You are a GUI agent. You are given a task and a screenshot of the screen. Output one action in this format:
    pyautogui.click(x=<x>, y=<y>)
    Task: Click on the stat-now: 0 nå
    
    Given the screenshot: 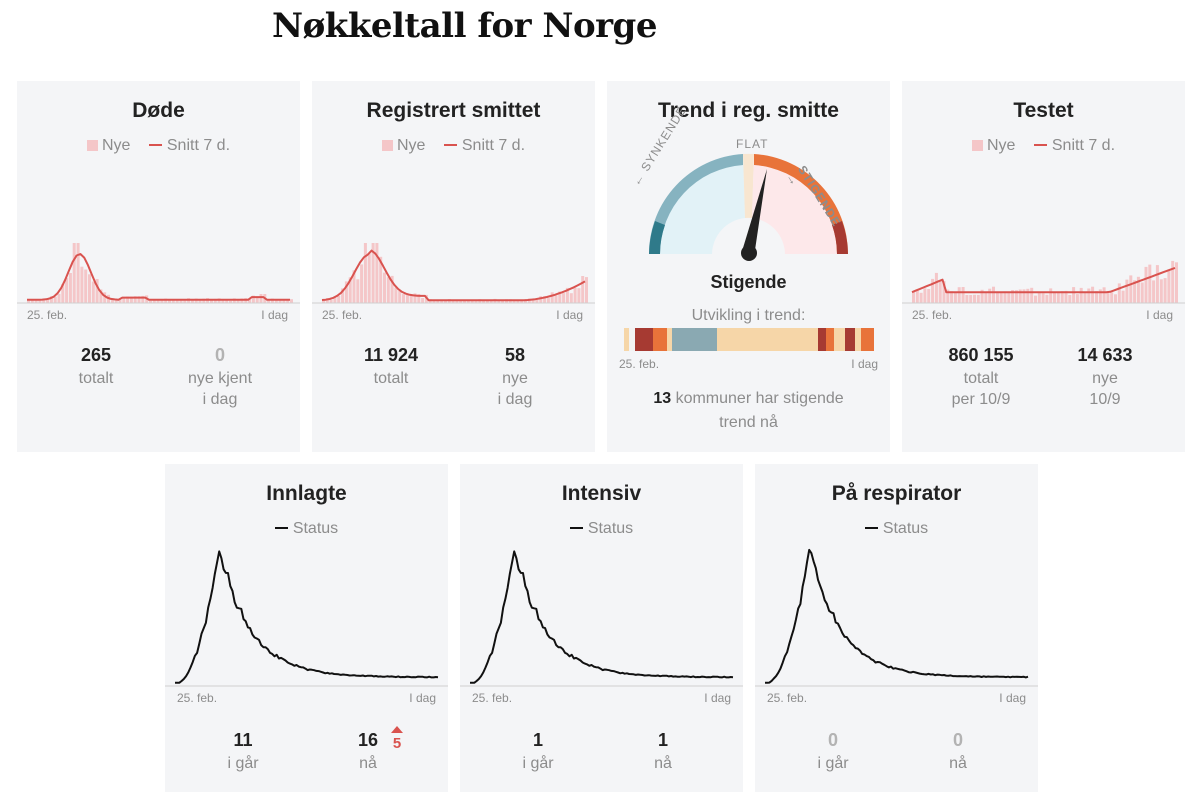 What is the action you would take?
    pyautogui.click(x=958, y=752)
    